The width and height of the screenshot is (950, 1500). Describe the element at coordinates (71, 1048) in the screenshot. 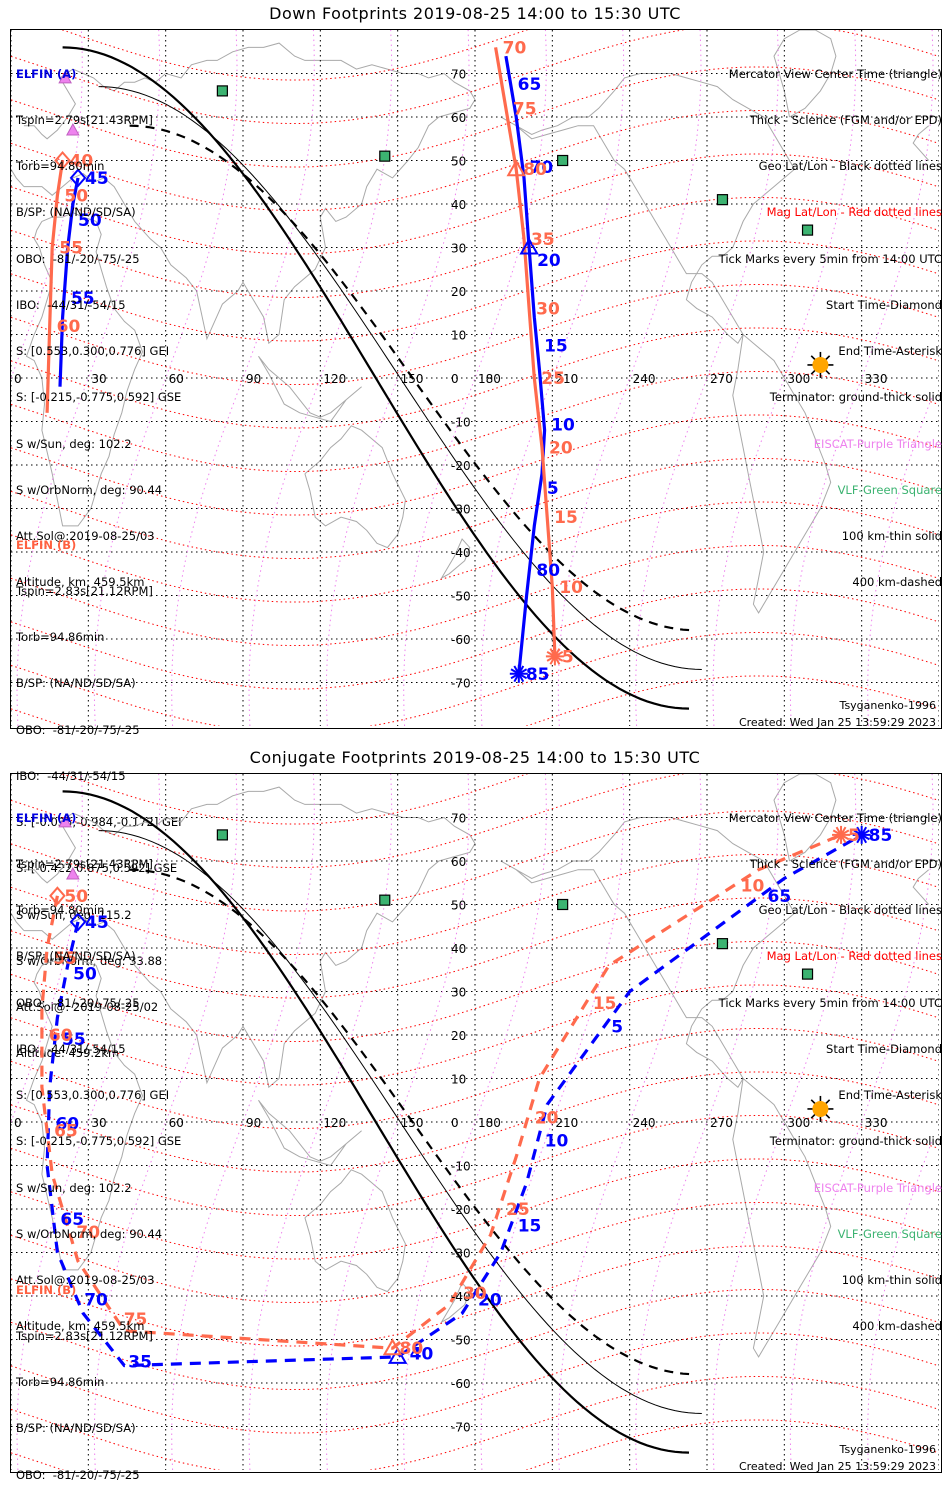

I see `elfin-a-line: IBO: -44/31/-54/15` at that location.